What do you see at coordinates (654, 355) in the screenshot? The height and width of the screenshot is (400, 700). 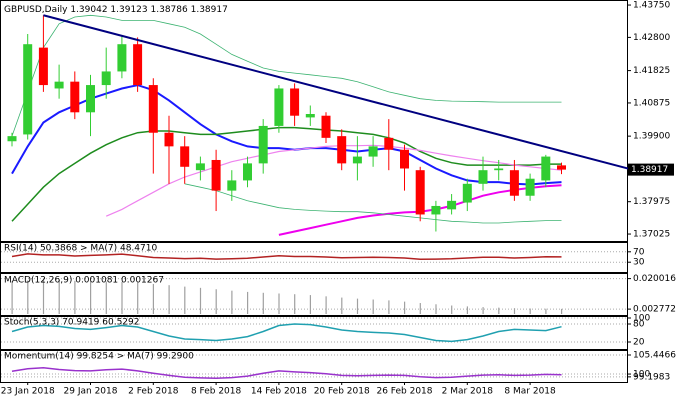 I see `y-tick-label: 105.4466` at bounding box center [654, 355].